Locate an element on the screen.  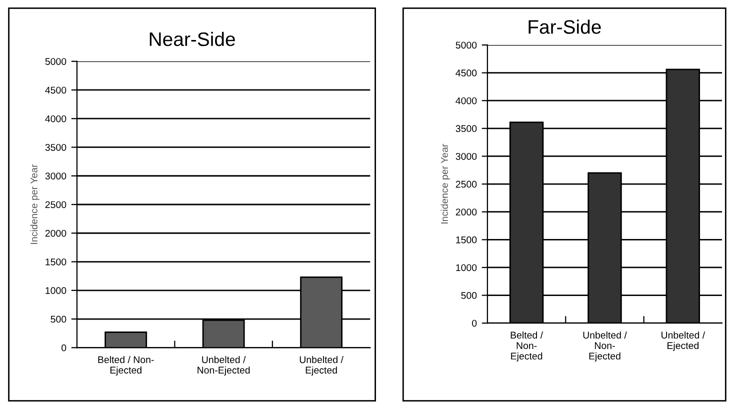
chart-title: Near-Side is located at coordinates (192, 39).